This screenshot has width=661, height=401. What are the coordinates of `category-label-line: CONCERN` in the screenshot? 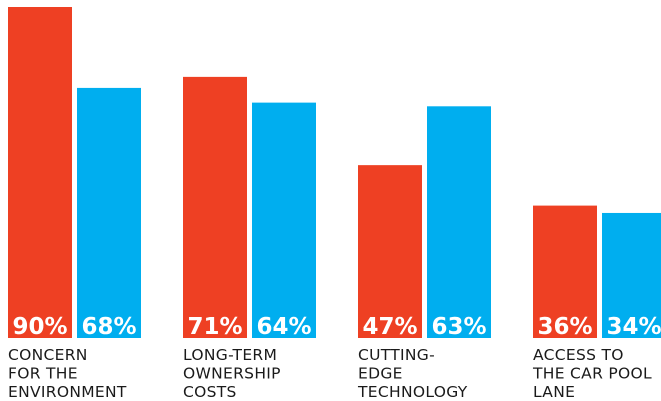 It's located at (48, 355).